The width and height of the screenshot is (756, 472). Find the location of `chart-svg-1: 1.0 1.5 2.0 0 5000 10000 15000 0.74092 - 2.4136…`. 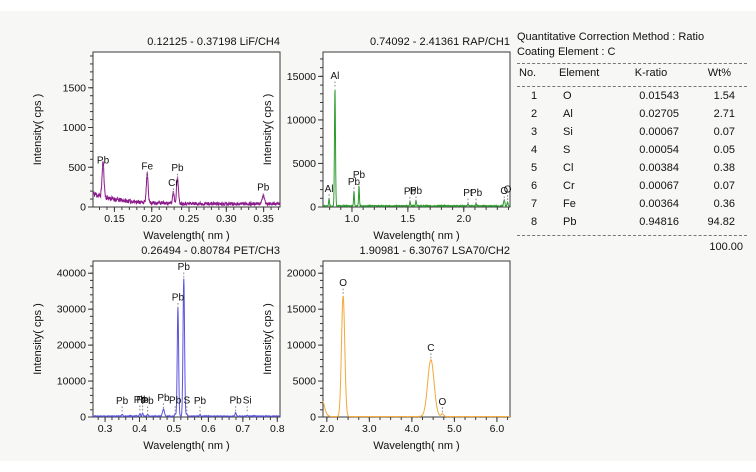

chart-svg-1: 1.0 1.5 2.0 0 5000 10000 15000 0.74092 - 2.4136… is located at coordinates (387, 139).